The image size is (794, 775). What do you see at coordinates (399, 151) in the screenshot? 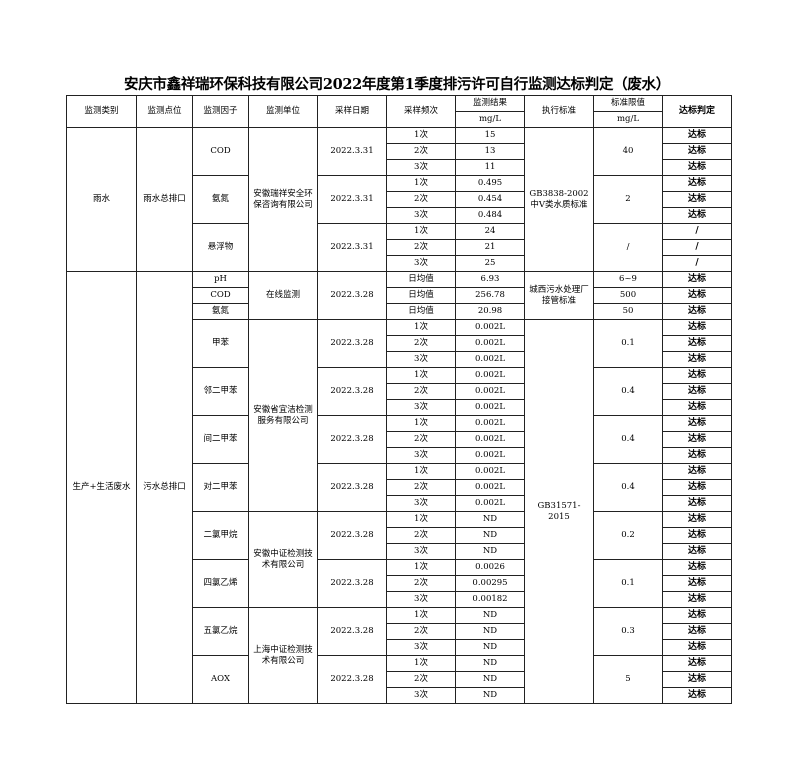
I see `table-row: 2次 13 达标` at bounding box center [399, 151].